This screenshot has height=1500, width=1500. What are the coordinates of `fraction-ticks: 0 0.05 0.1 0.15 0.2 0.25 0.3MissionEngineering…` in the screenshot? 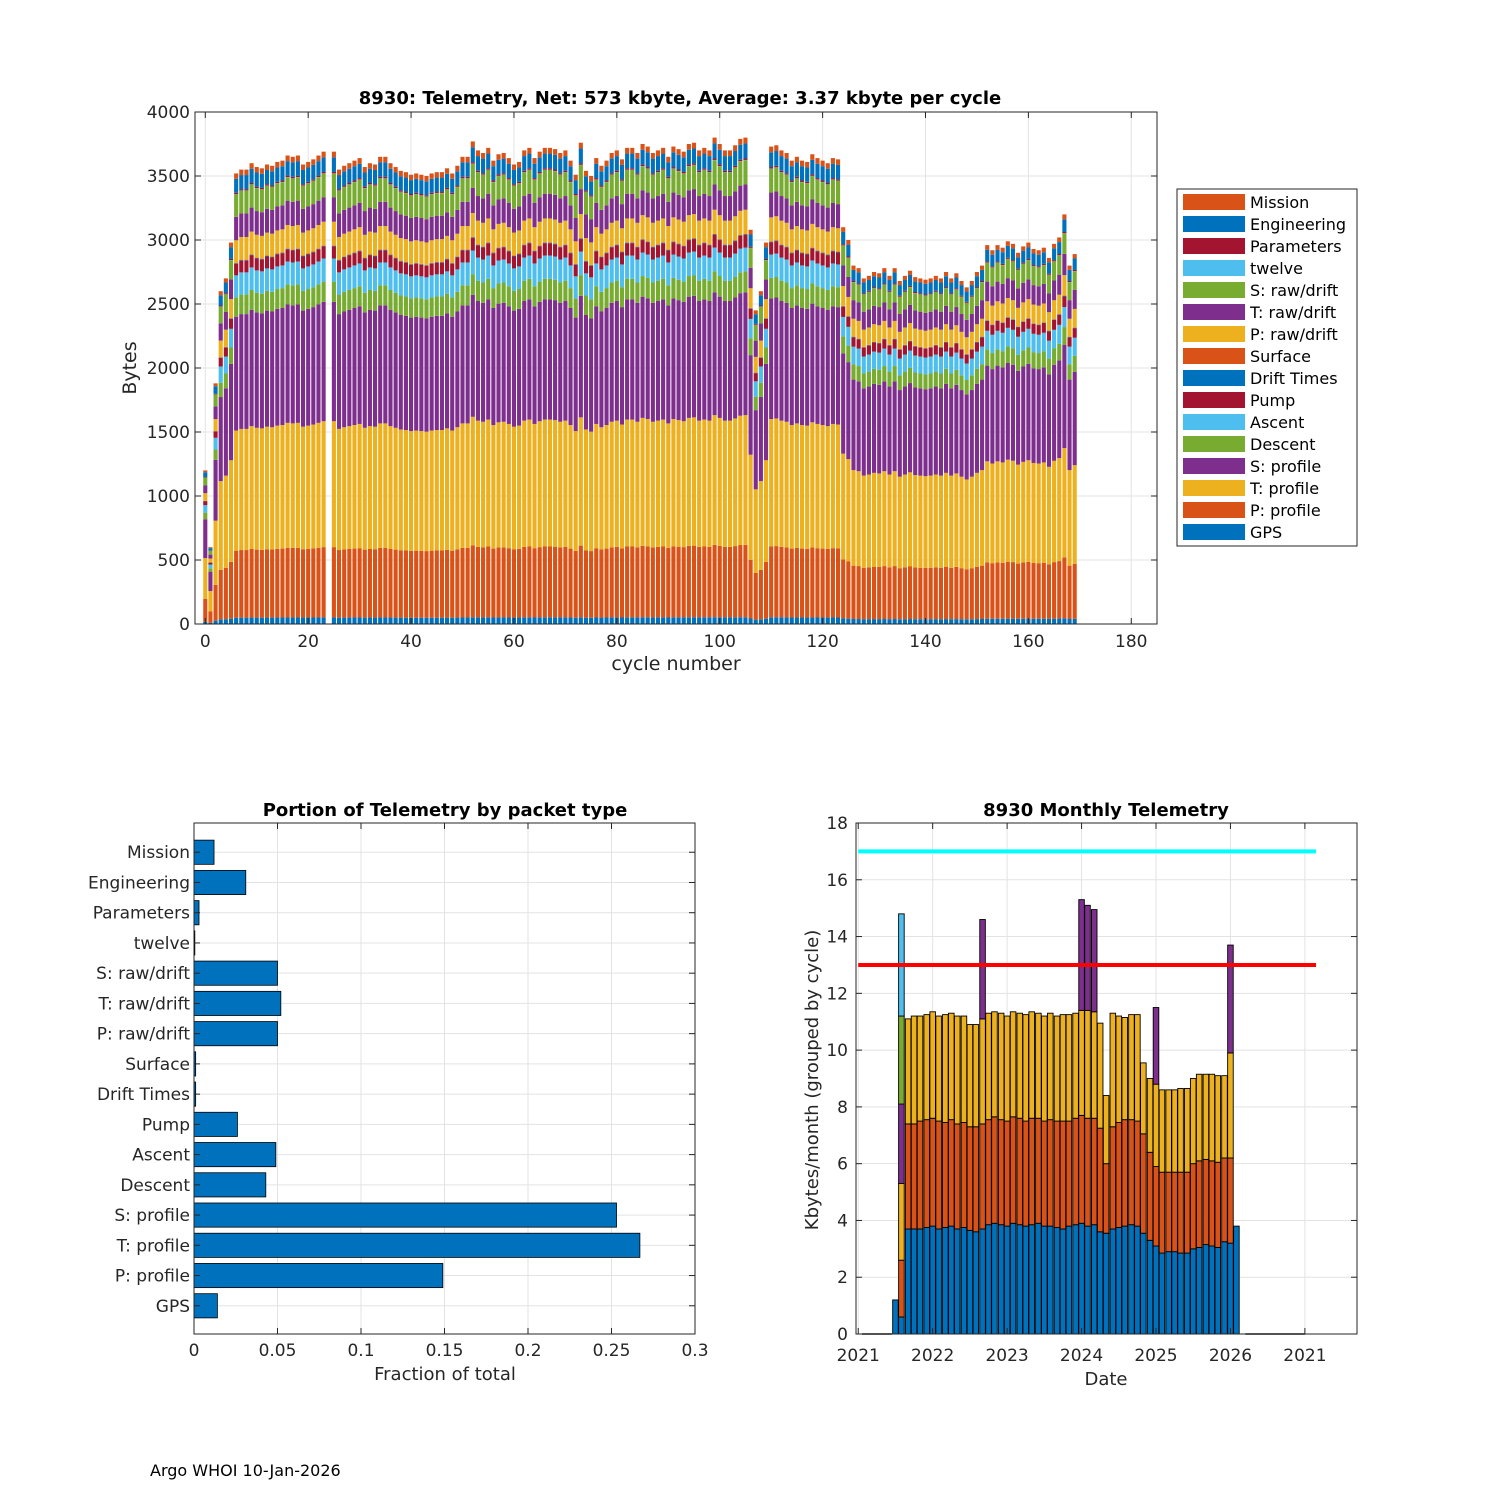 It's located at (398, 1092).